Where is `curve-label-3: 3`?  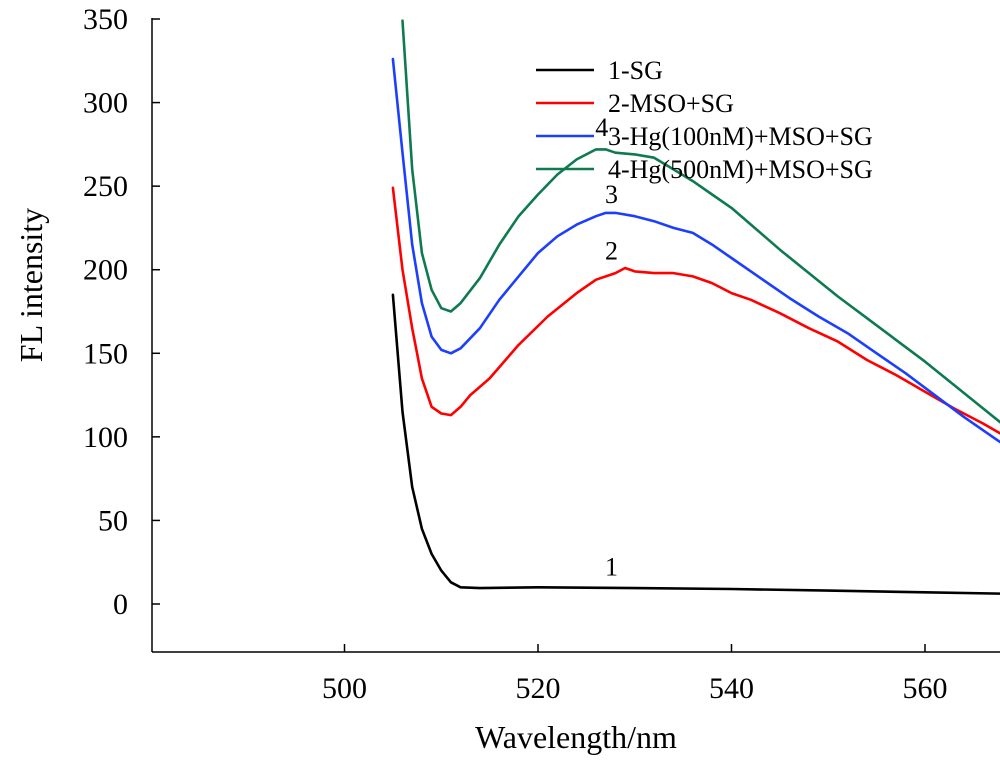 curve-label-3: 3 is located at coordinates (611, 194).